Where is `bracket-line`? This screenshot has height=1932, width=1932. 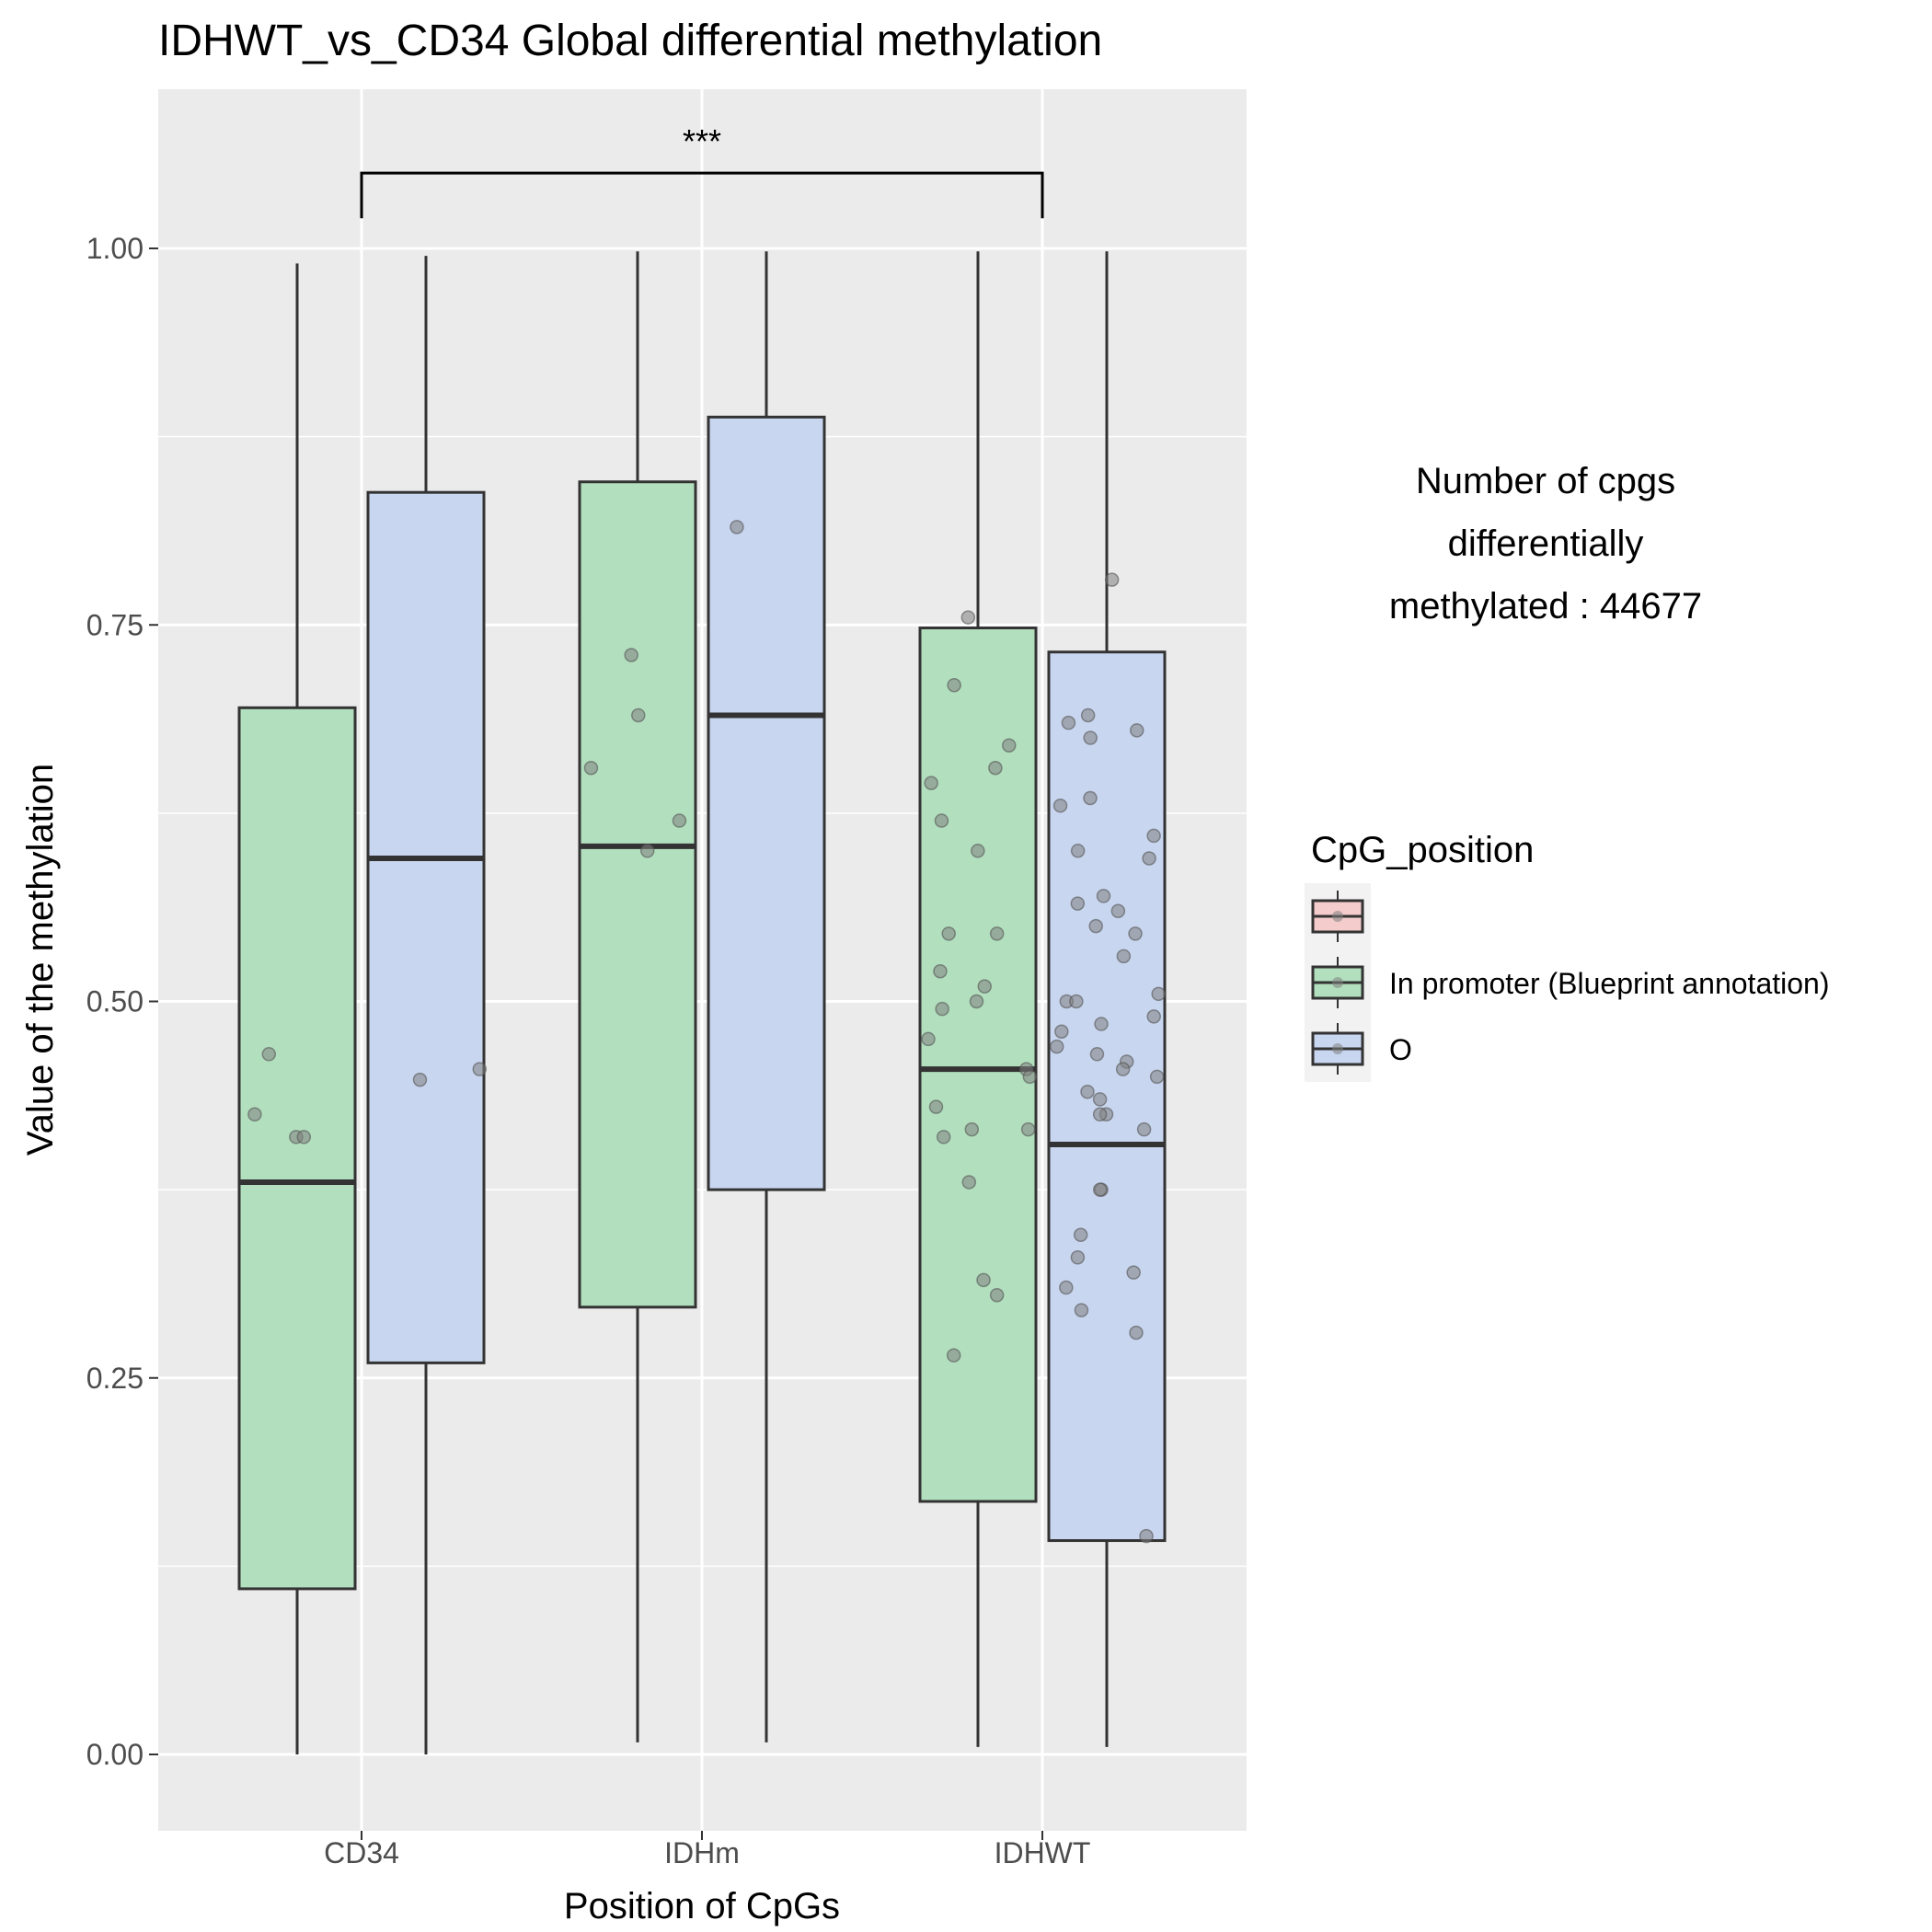 bracket-line is located at coordinates (702, 195).